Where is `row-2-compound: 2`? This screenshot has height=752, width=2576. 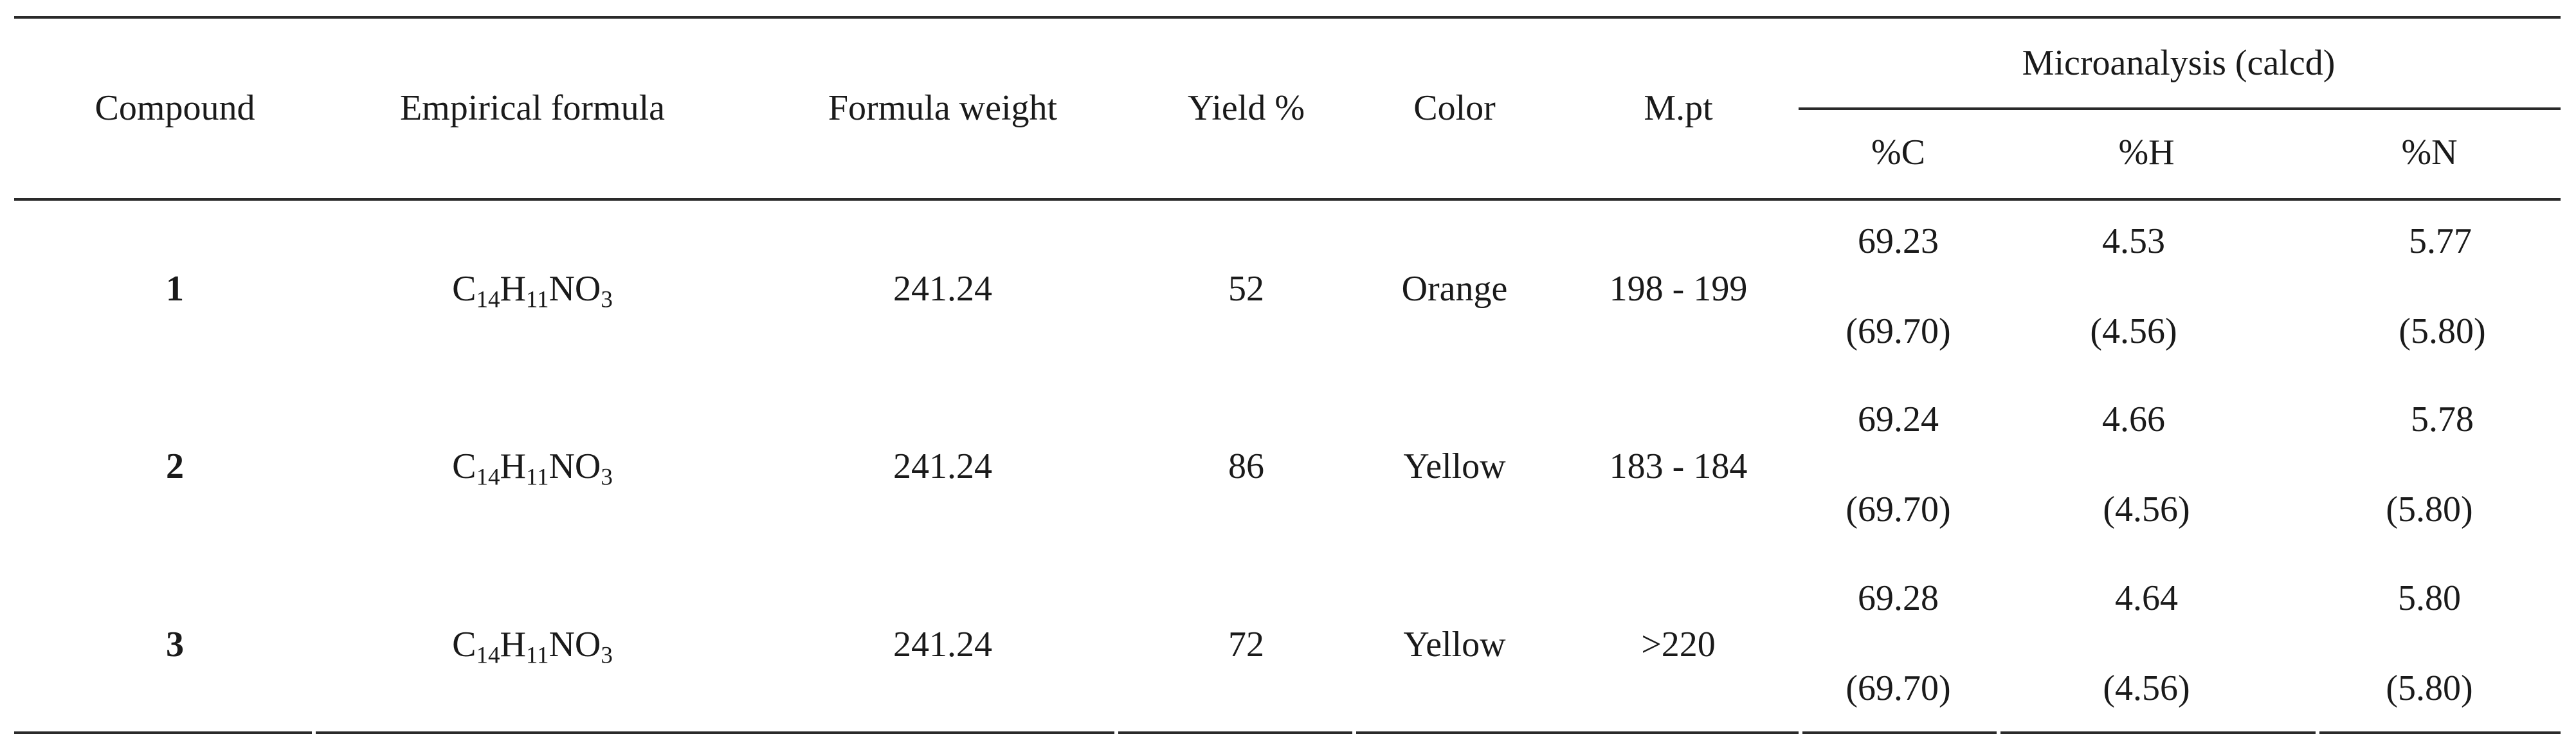 row-2-compound: 2 is located at coordinates (175, 466).